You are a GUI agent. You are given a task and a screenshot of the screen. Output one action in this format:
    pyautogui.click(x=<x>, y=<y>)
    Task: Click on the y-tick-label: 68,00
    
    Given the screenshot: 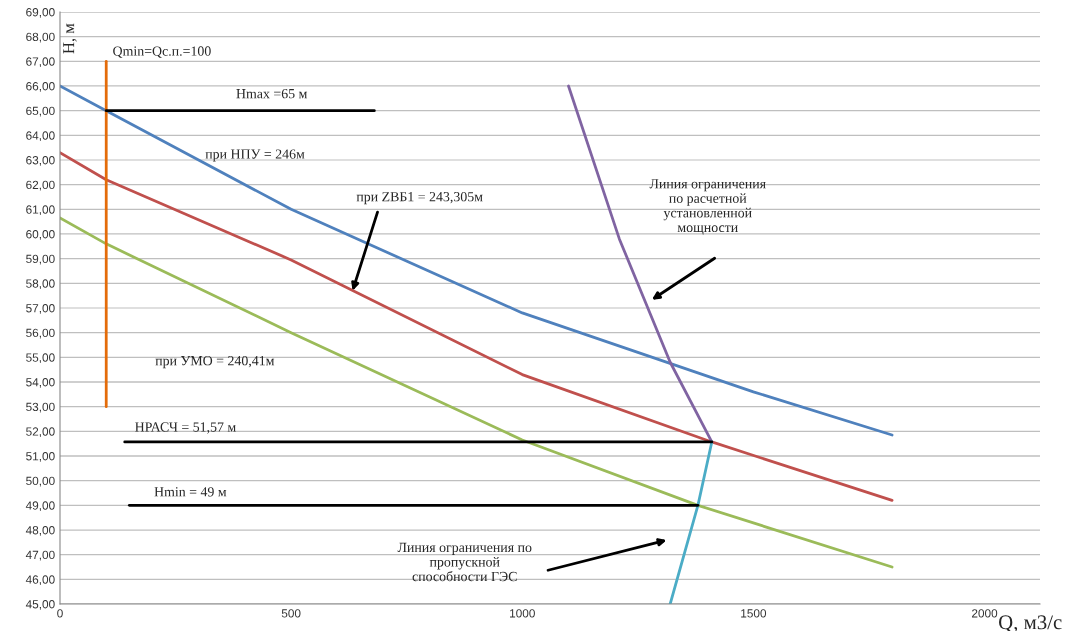 What is the action you would take?
    pyautogui.click(x=40, y=37)
    